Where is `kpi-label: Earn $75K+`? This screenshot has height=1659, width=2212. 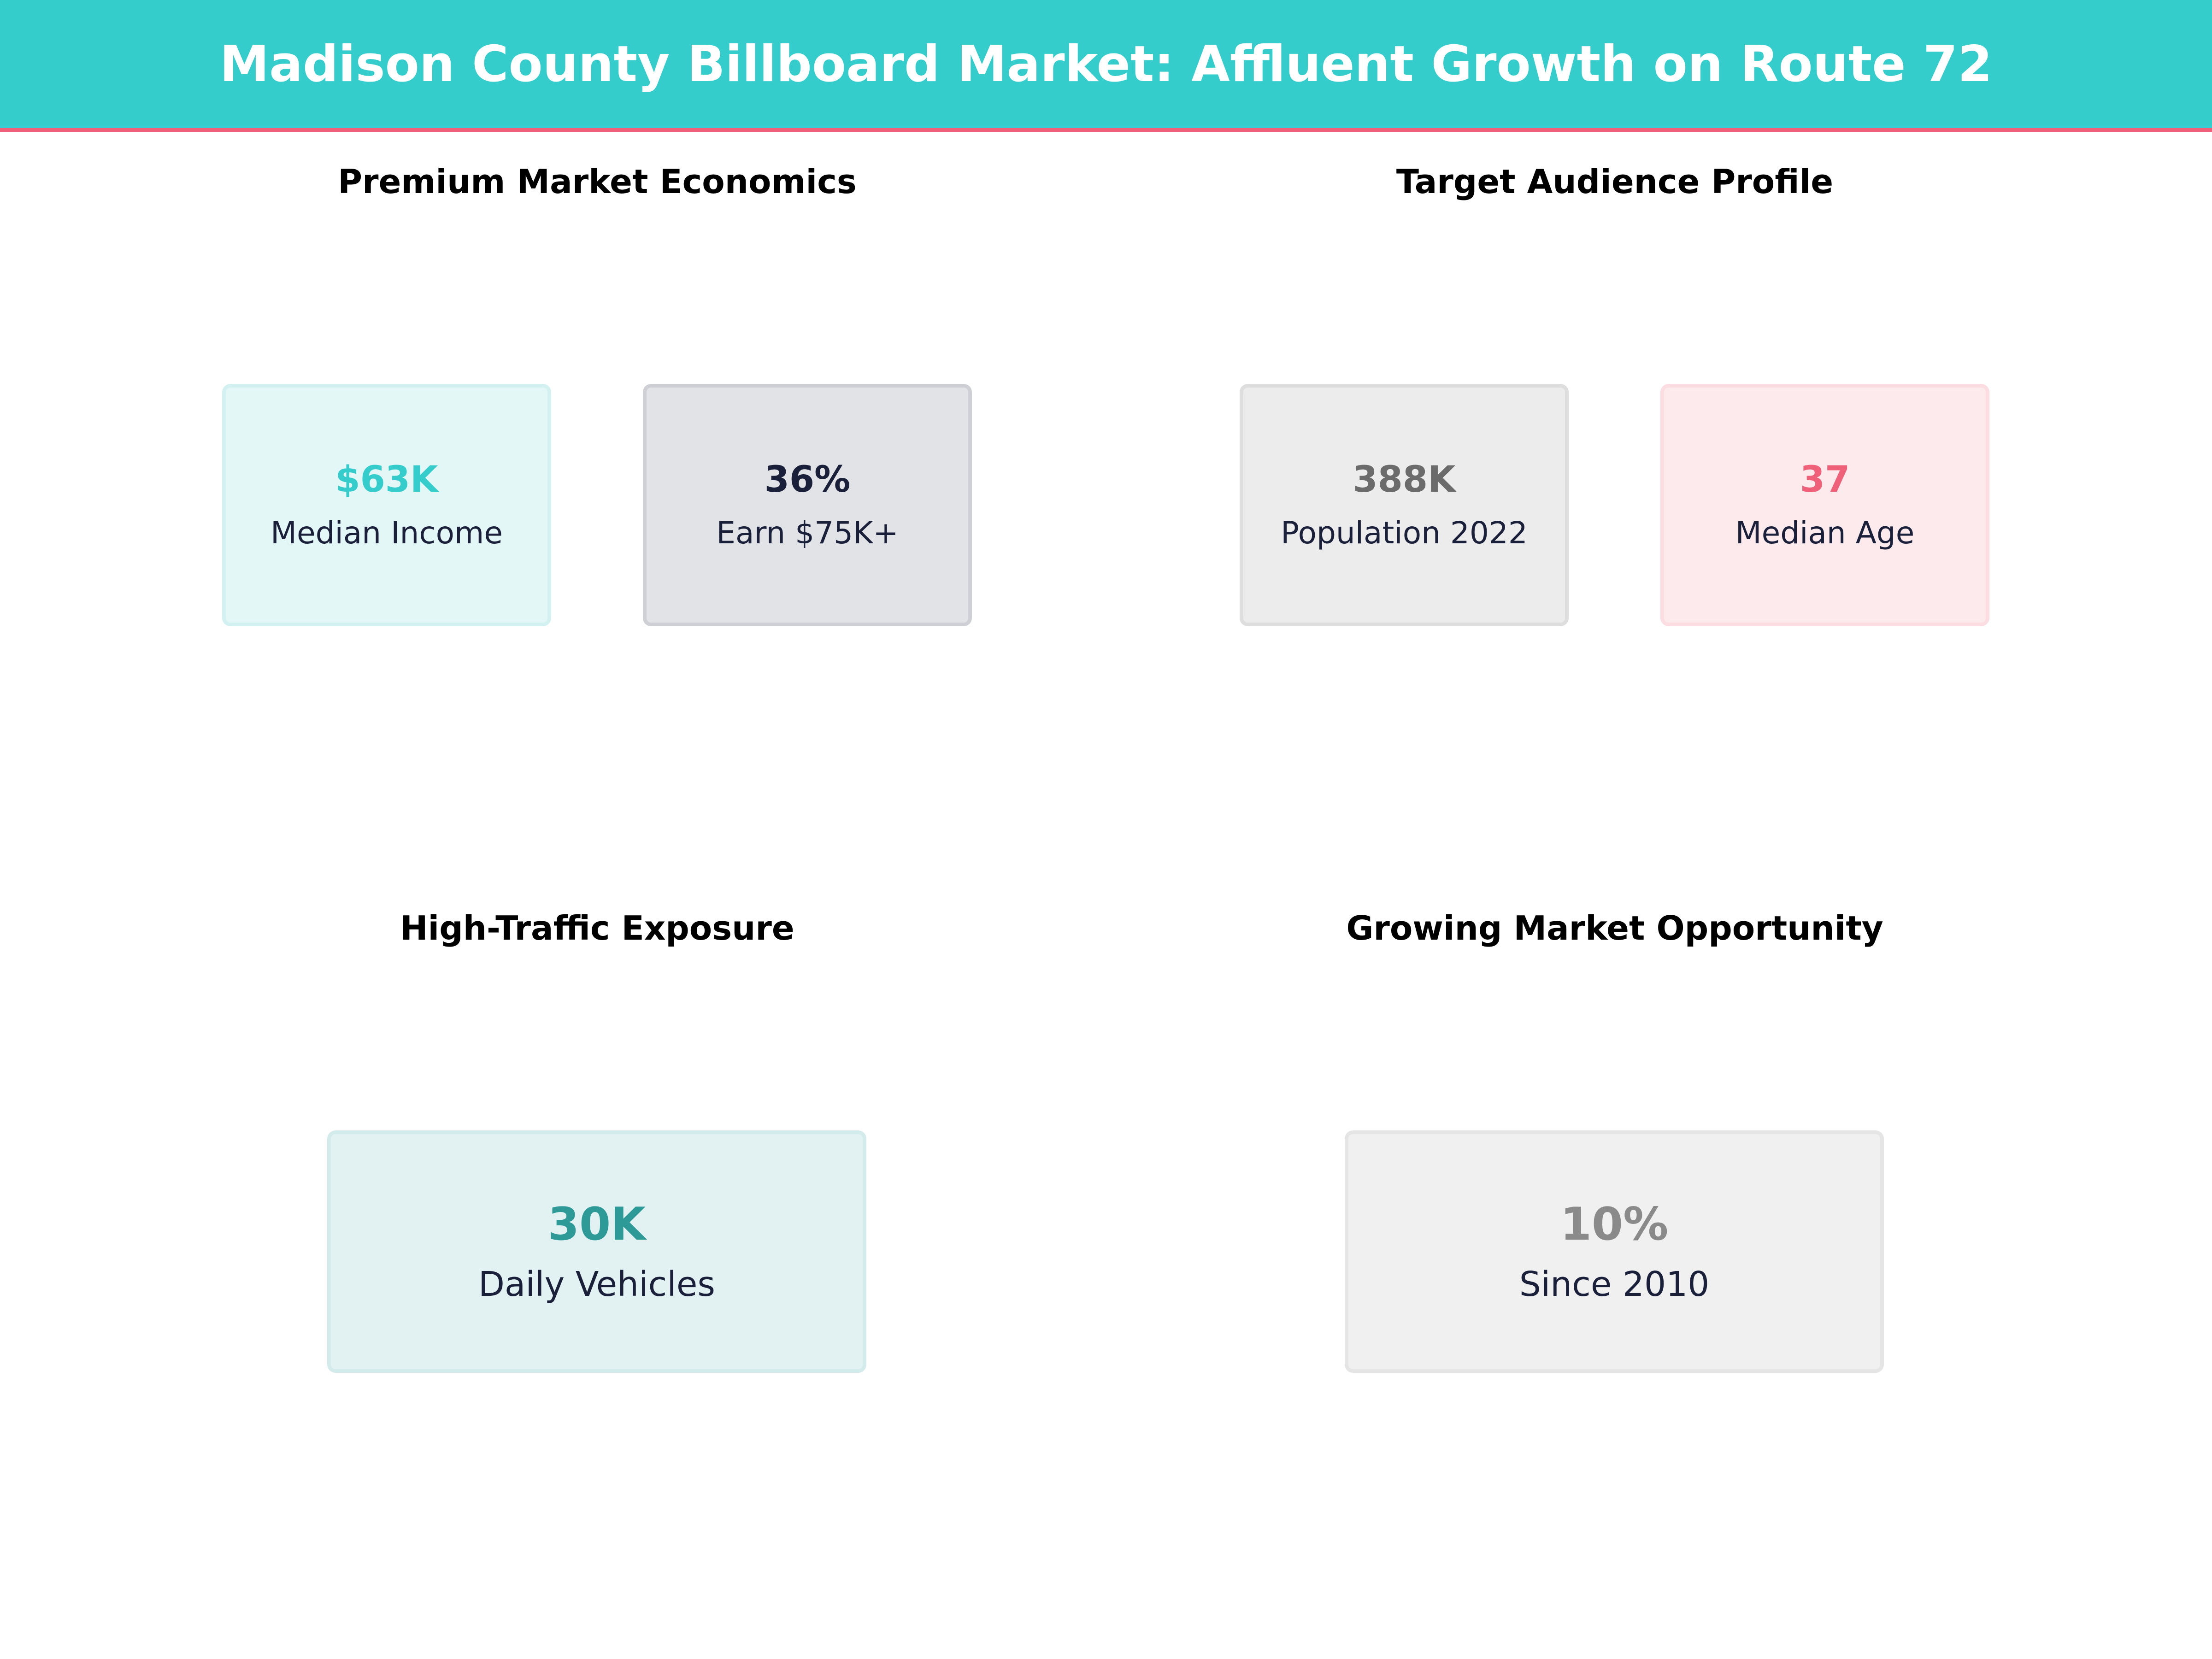 kpi-label: Earn $75K+ is located at coordinates (807, 533).